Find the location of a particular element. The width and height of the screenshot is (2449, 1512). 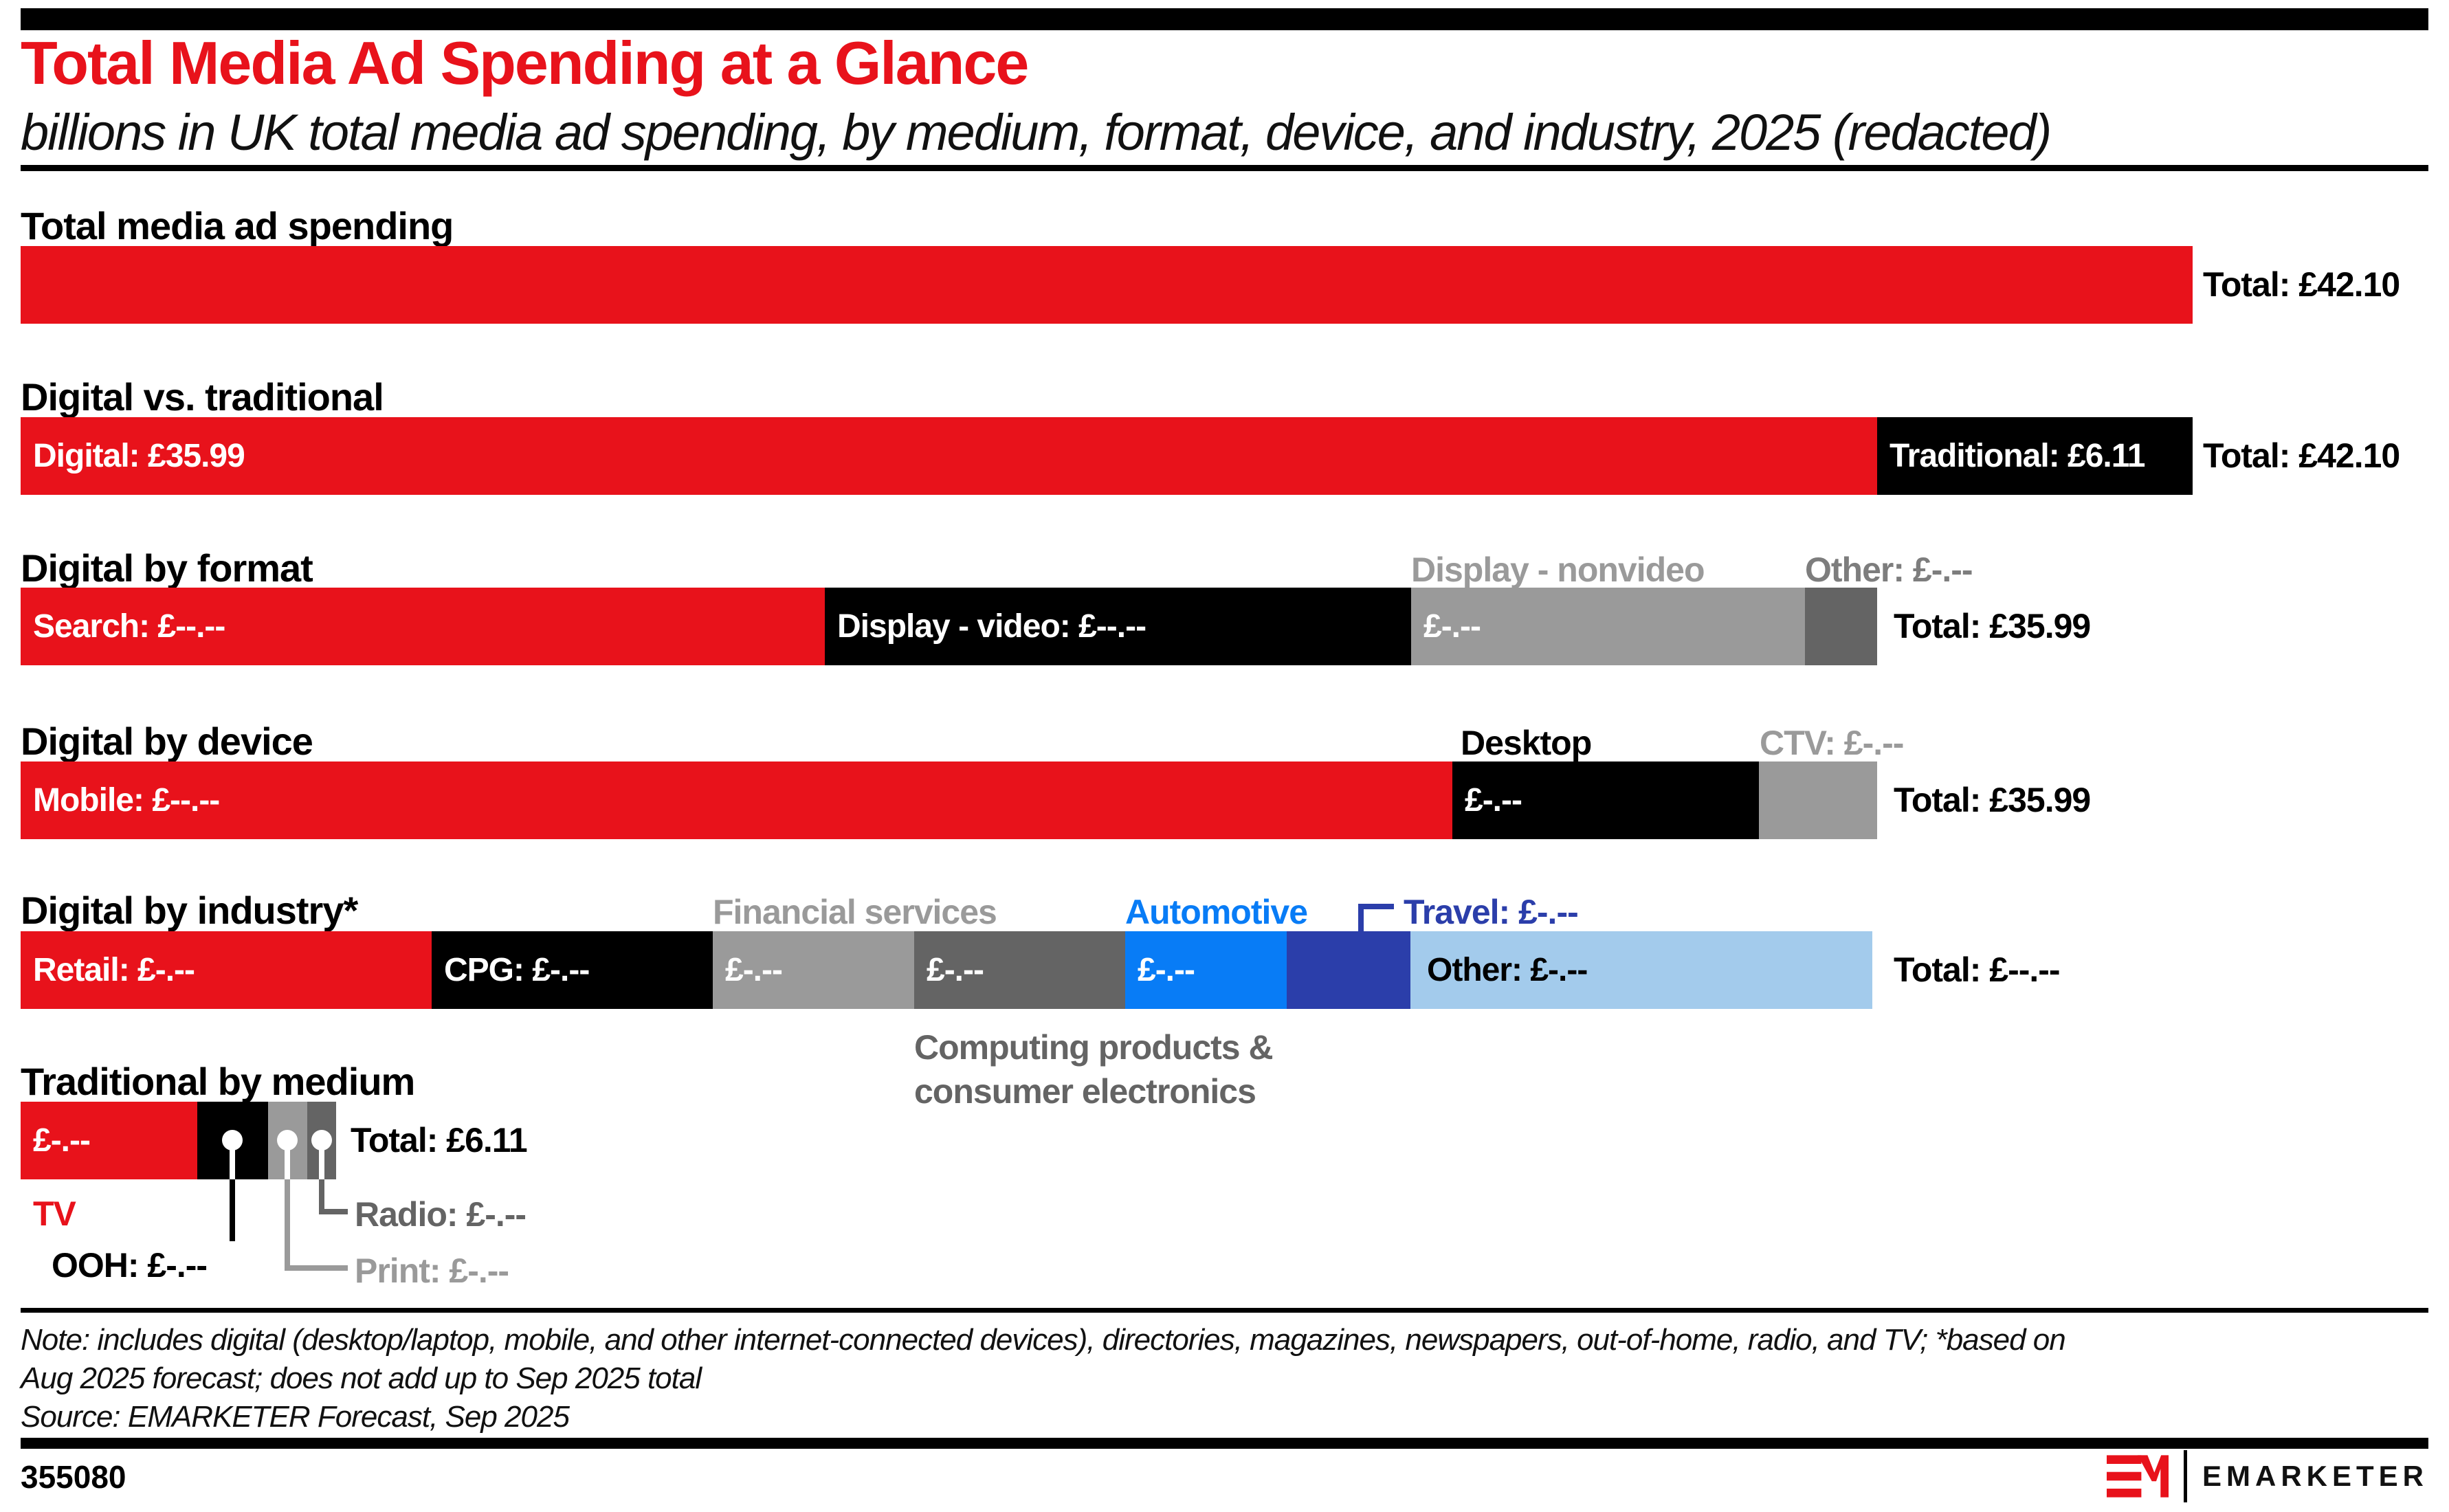

bar-device: Mobile: £--.-- £-.-- is located at coordinates (1224, 800).